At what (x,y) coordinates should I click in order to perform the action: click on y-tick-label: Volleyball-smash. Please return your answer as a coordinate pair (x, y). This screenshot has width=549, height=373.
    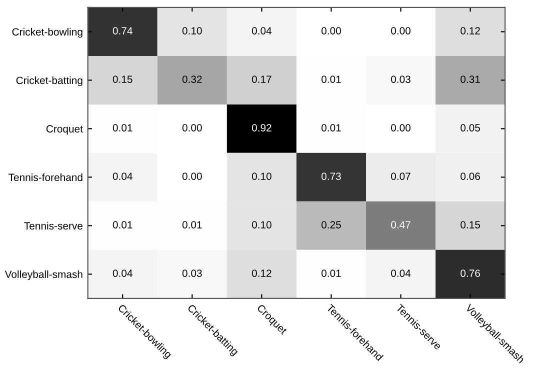
    Looking at the image, I should click on (43, 275).